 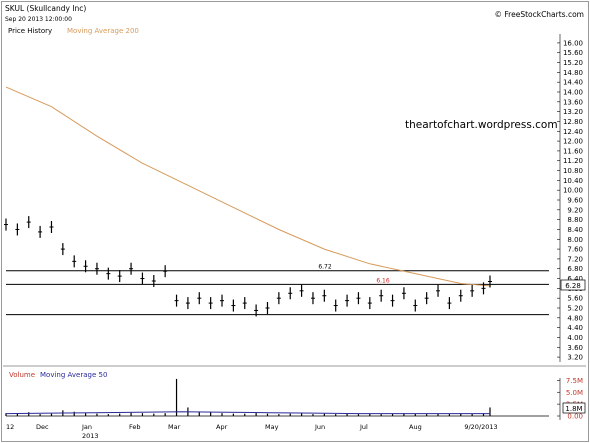 I want to click on legend-volume: Volume, so click(x=22, y=375).